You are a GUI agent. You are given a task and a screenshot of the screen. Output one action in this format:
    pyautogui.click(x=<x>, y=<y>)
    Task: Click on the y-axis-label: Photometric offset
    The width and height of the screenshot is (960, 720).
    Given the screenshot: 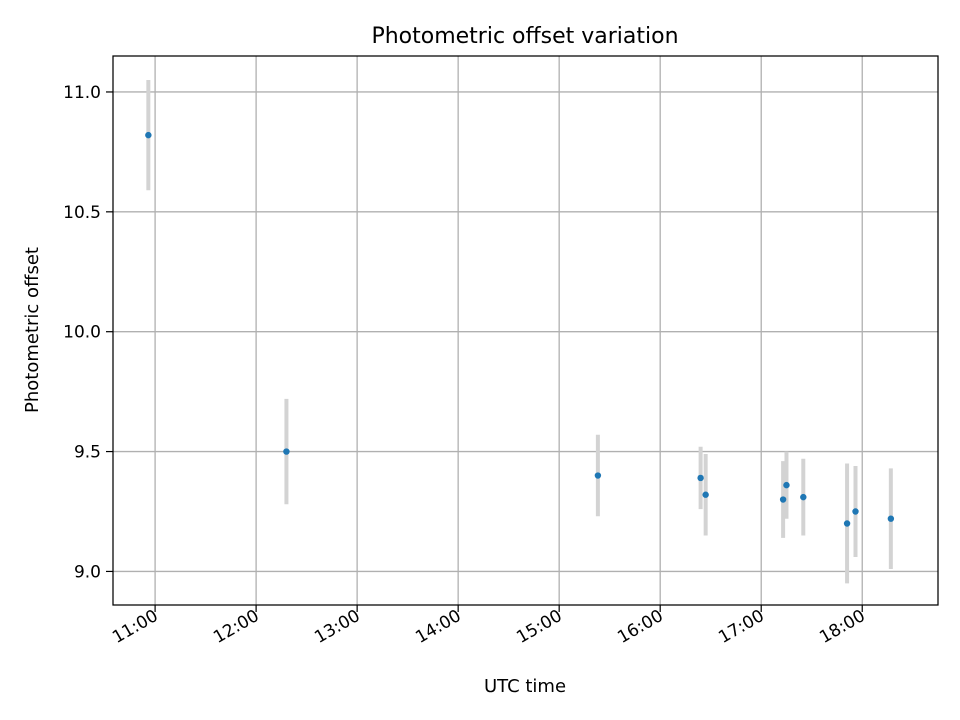 What is the action you would take?
    pyautogui.click(x=32, y=330)
    